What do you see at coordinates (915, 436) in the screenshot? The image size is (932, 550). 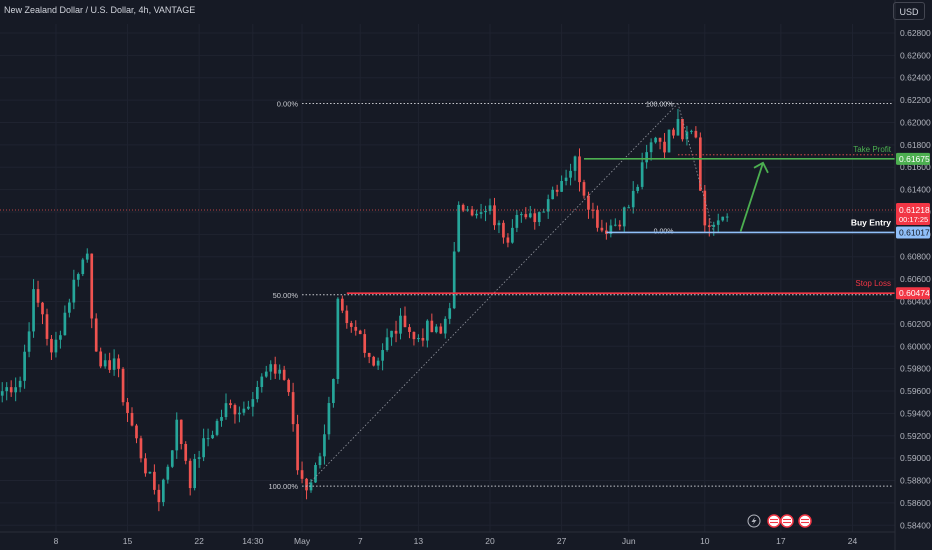 I see `price-tick-label: 0.59200` at bounding box center [915, 436].